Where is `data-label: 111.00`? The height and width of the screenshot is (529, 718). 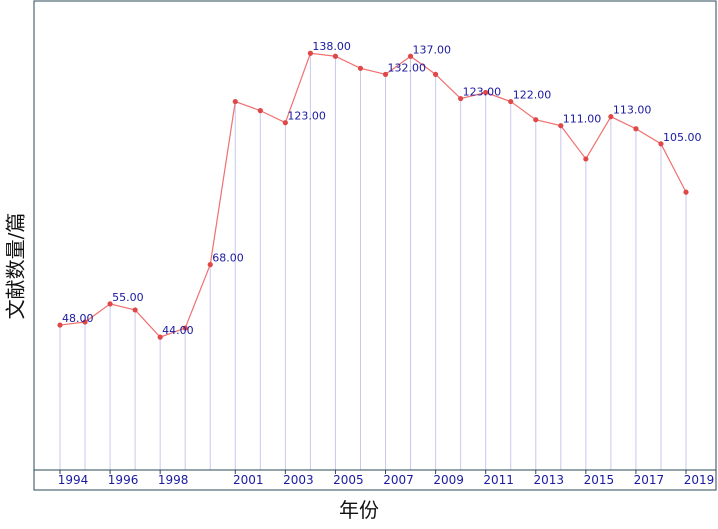
data-label: 111.00 is located at coordinates (582, 119).